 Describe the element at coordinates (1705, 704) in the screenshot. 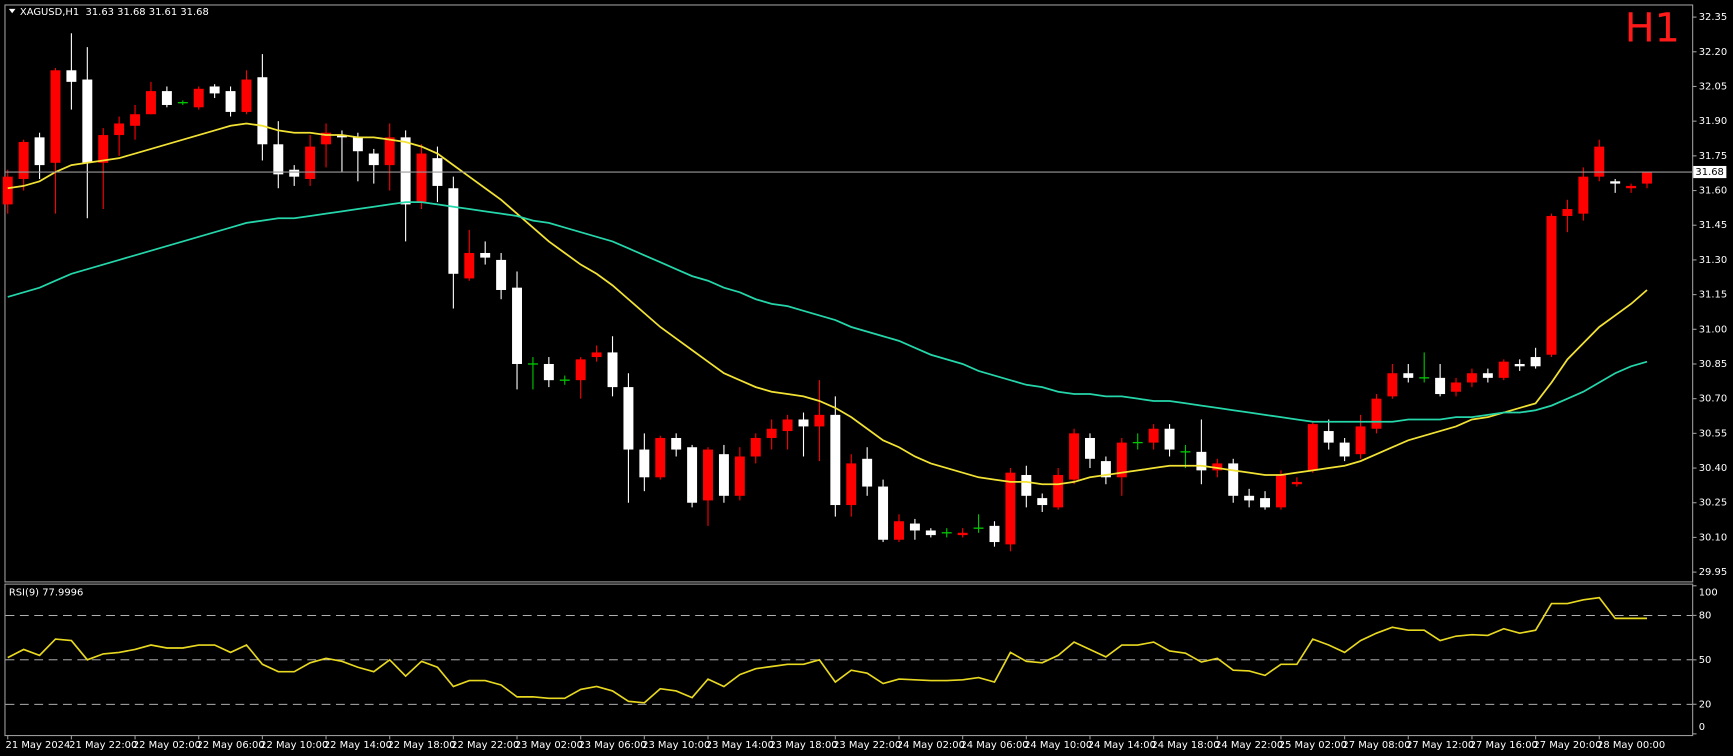

I see `y-tick-label: 20` at that location.